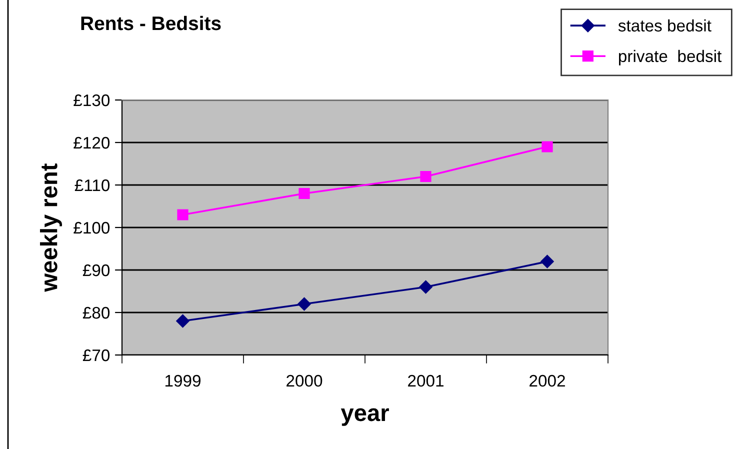 The width and height of the screenshot is (745, 449). What do you see at coordinates (665, 25) in the screenshot?
I see `legend-label: states bedsit` at bounding box center [665, 25].